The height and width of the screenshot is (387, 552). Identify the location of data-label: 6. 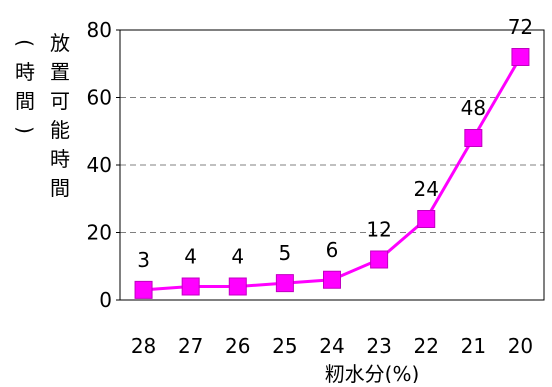
(332, 250).